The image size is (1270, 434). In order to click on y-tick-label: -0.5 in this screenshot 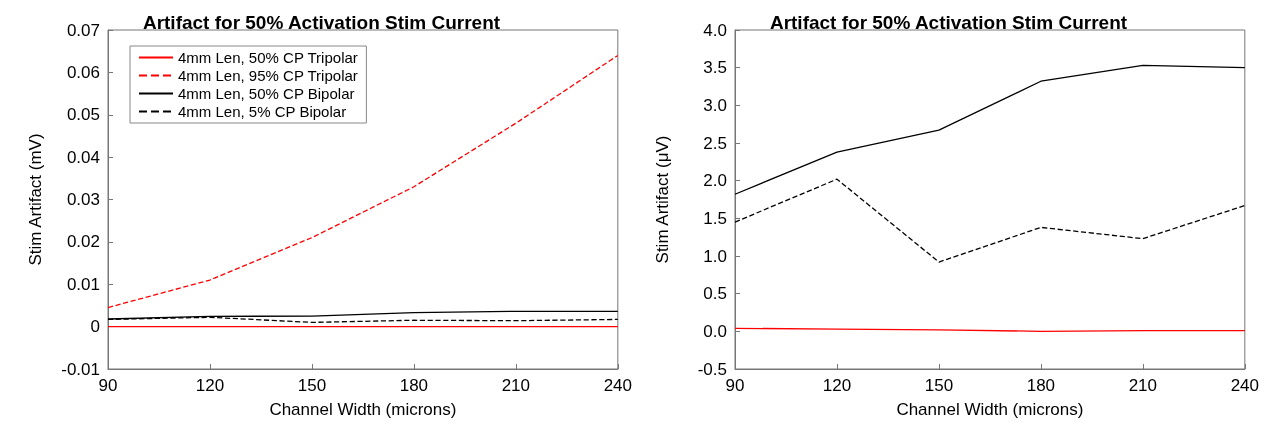, I will do `click(712, 369)`.